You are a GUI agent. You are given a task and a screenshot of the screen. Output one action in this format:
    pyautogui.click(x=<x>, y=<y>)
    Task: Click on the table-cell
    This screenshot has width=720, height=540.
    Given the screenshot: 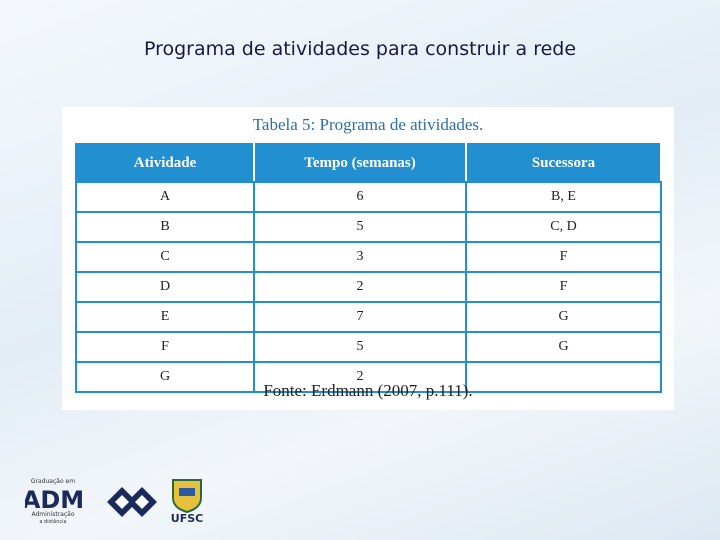 What is the action you would take?
    pyautogui.click(x=563, y=377)
    